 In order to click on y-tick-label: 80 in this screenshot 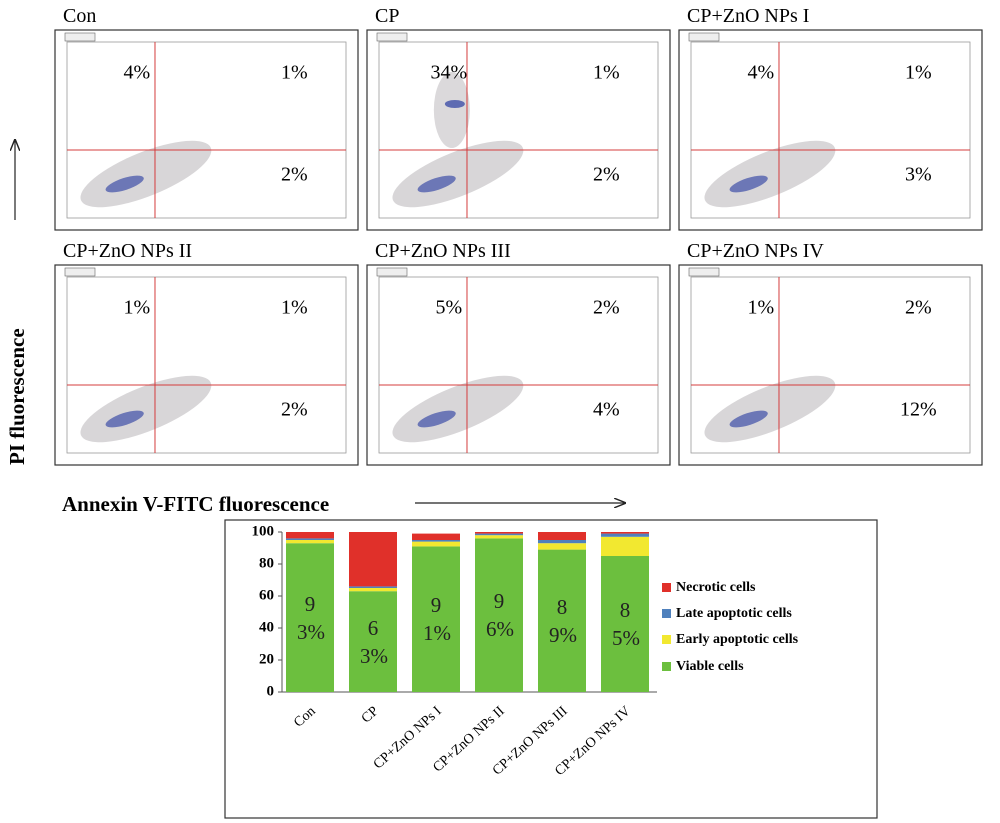, I will do `click(266, 563)`.